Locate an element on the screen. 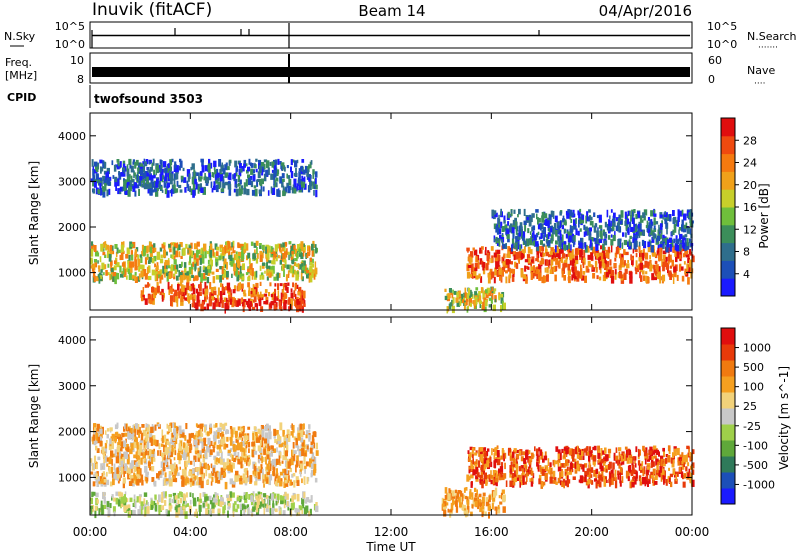  freq-panel is located at coordinates (391, 68).